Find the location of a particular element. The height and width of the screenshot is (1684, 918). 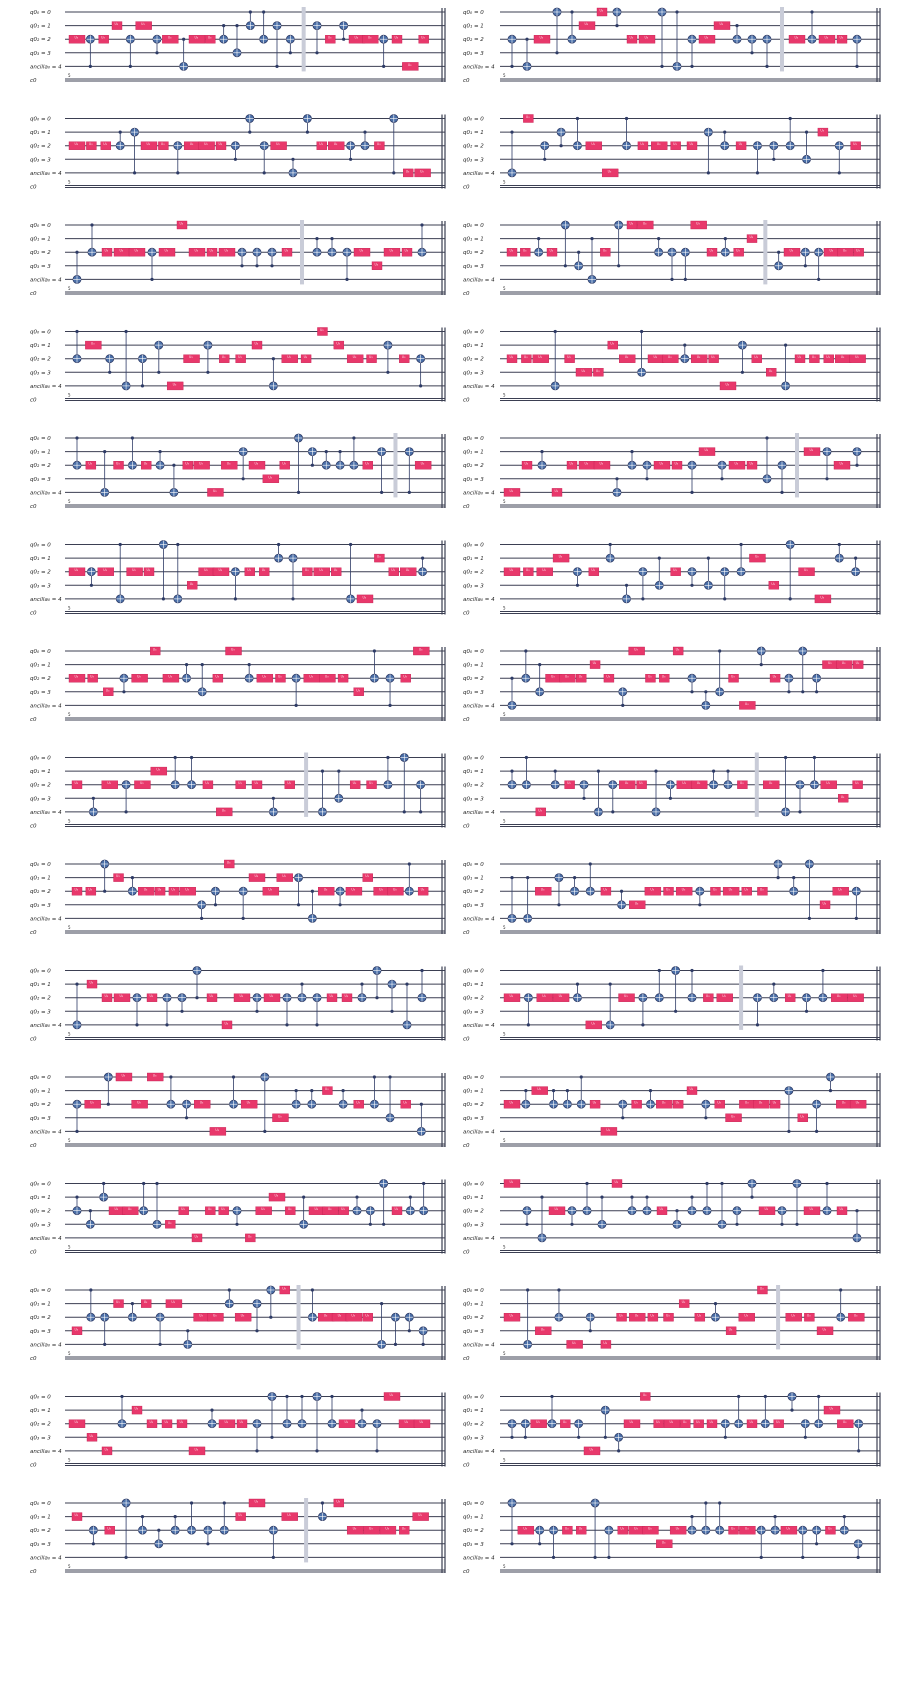

wire-label: q0₂ = 2 is located at coordinates (473, 253).